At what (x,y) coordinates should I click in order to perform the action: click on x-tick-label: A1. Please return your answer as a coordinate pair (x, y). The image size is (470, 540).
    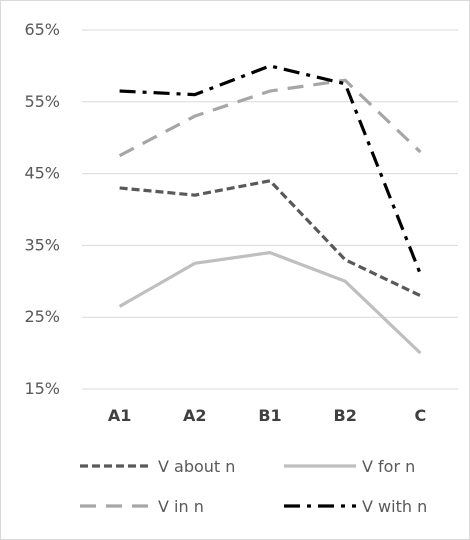
    Looking at the image, I should click on (120, 415).